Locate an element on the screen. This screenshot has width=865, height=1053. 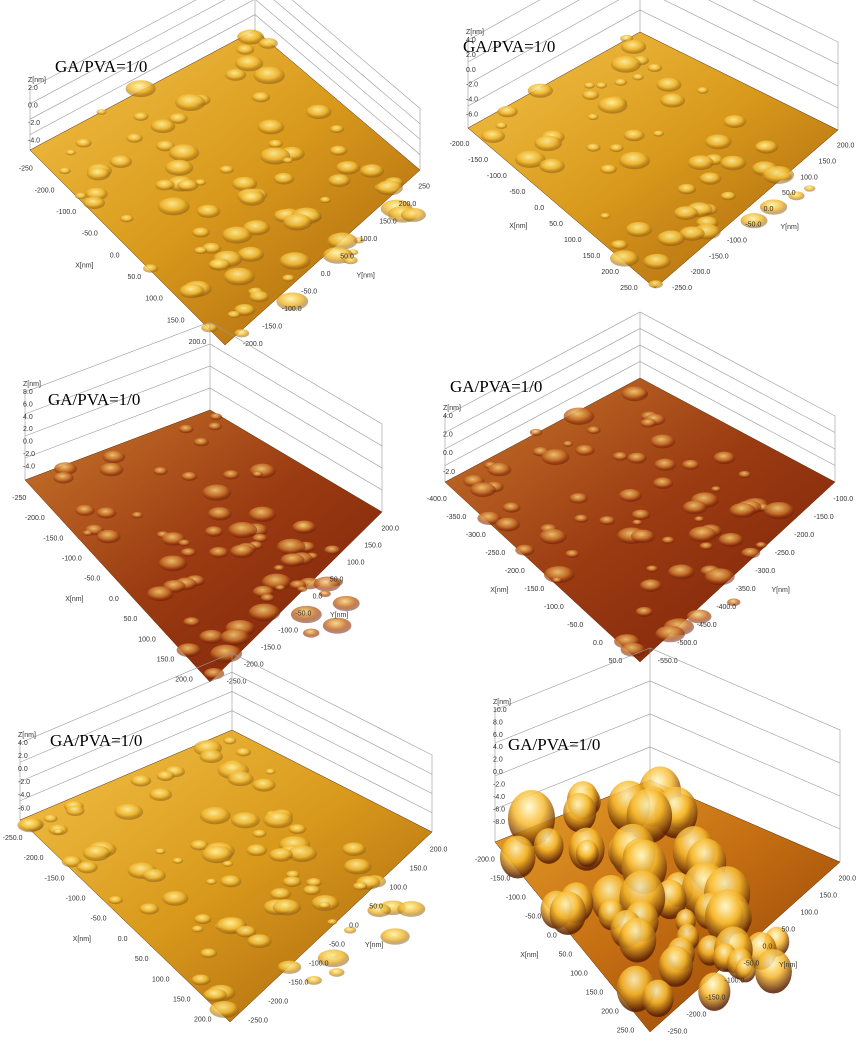
x-tick-label: -250 is located at coordinates (19, 498).